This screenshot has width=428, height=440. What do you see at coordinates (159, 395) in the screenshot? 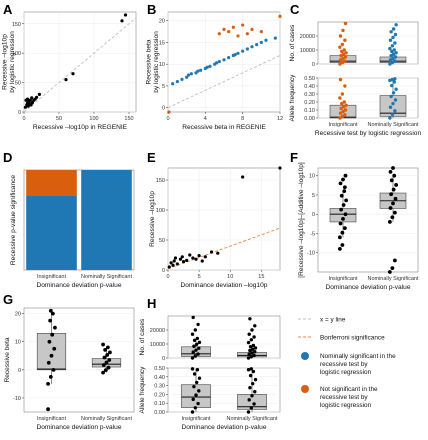
I see `y-tick-label: 0.20` at bounding box center [159, 395].